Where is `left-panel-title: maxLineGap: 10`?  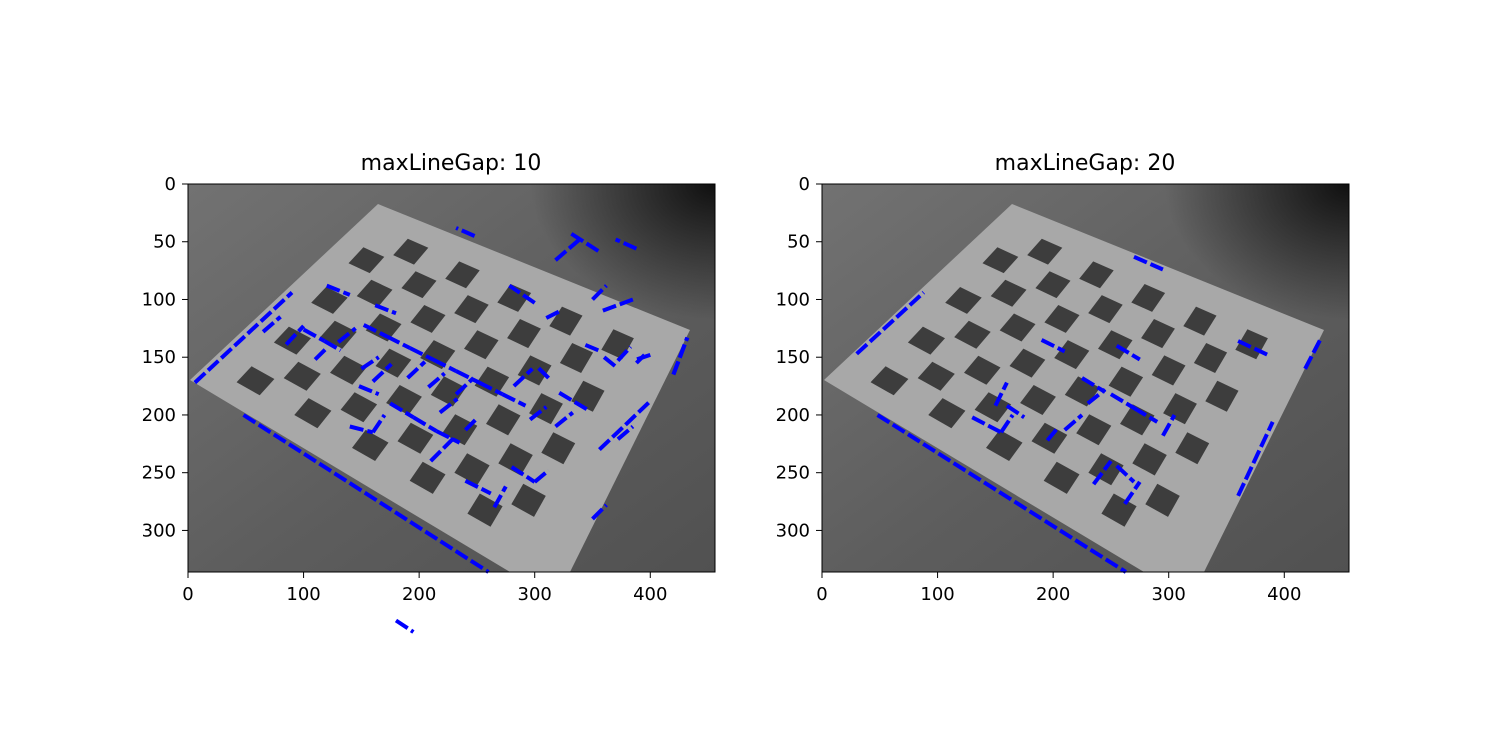 left-panel-title: maxLineGap: 10 is located at coordinates (451, 163).